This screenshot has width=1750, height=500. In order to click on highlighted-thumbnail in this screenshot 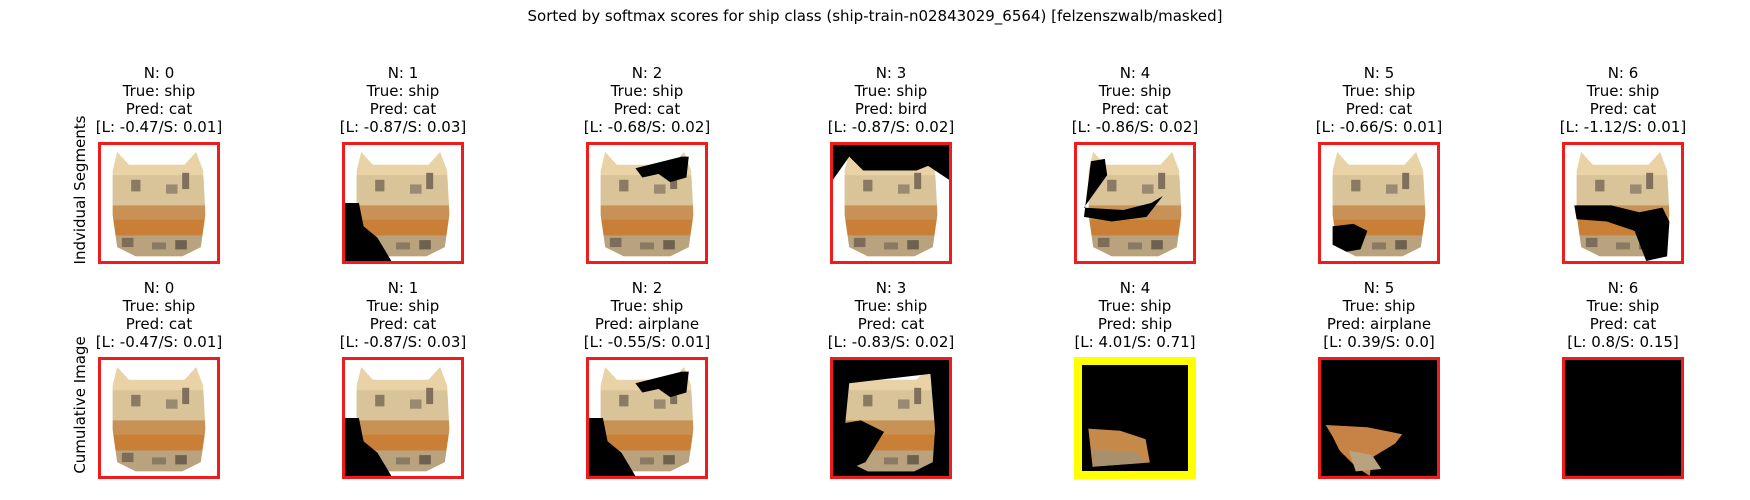, I will do `click(1135, 418)`.